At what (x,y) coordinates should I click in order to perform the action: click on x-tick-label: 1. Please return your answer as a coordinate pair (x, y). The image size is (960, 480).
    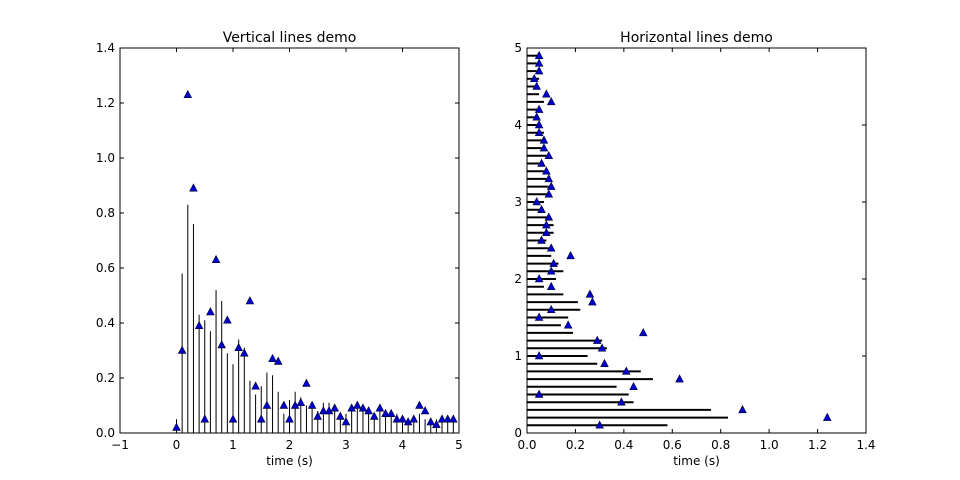
    Looking at the image, I should click on (233, 445).